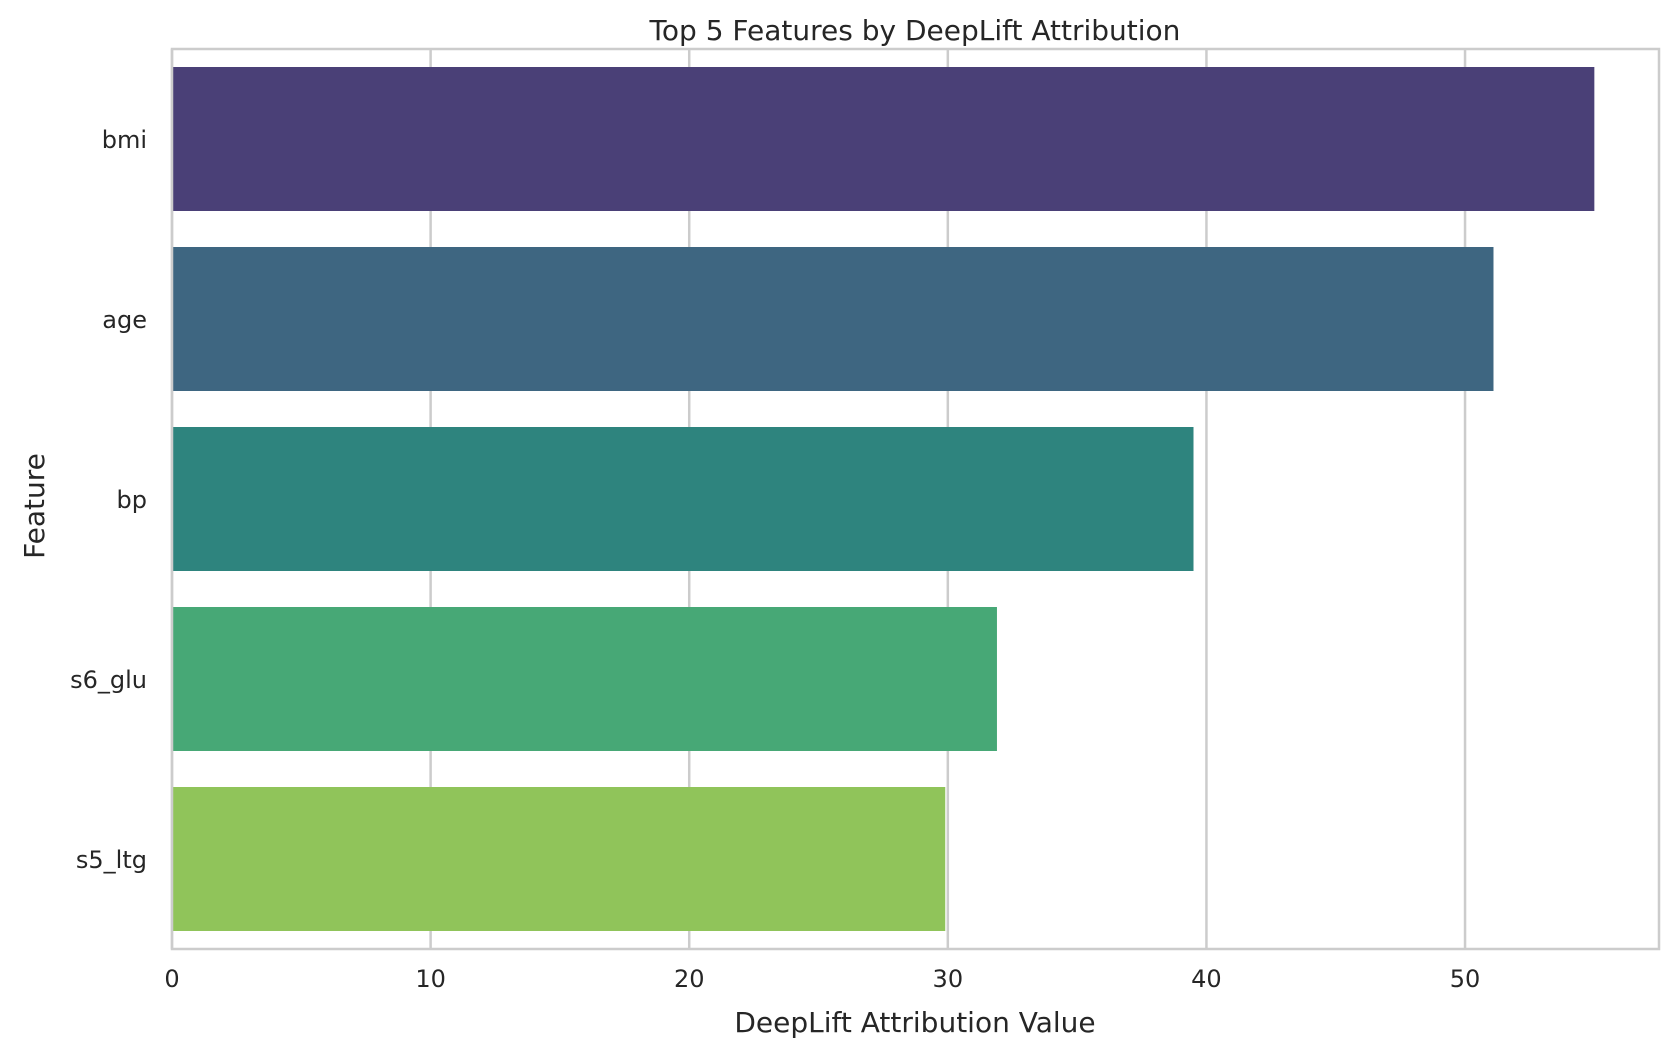 The image size is (1678, 1061). Describe the element at coordinates (1465, 979) in the screenshot. I see `x-tick-label: 50` at that location.